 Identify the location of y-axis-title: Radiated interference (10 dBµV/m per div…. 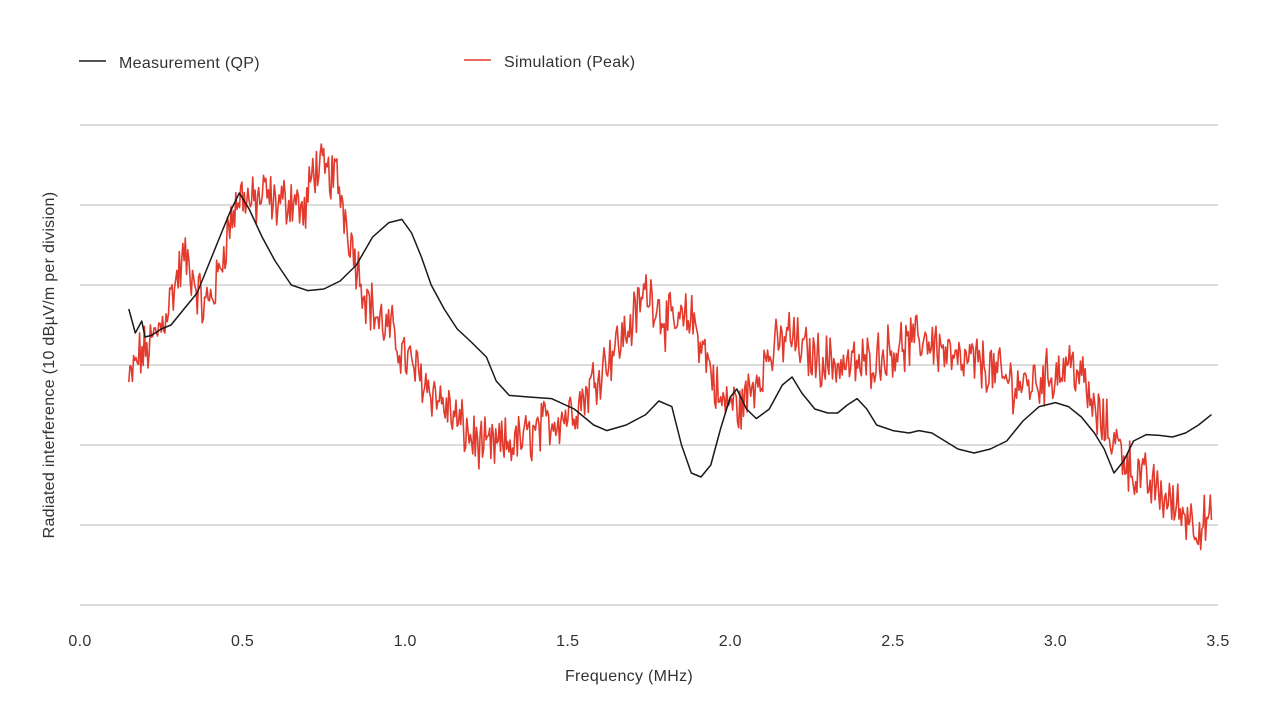
(49, 365).